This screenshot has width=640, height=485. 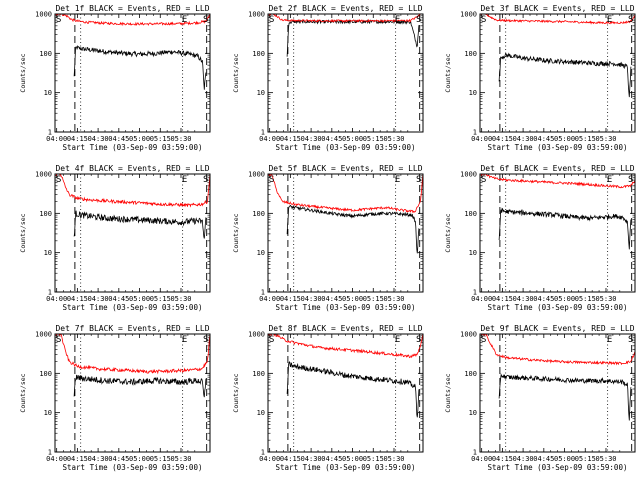 I want to click on chart-title: Det 3f BLACK = Events, RED = LLD, so click(x=557, y=8).